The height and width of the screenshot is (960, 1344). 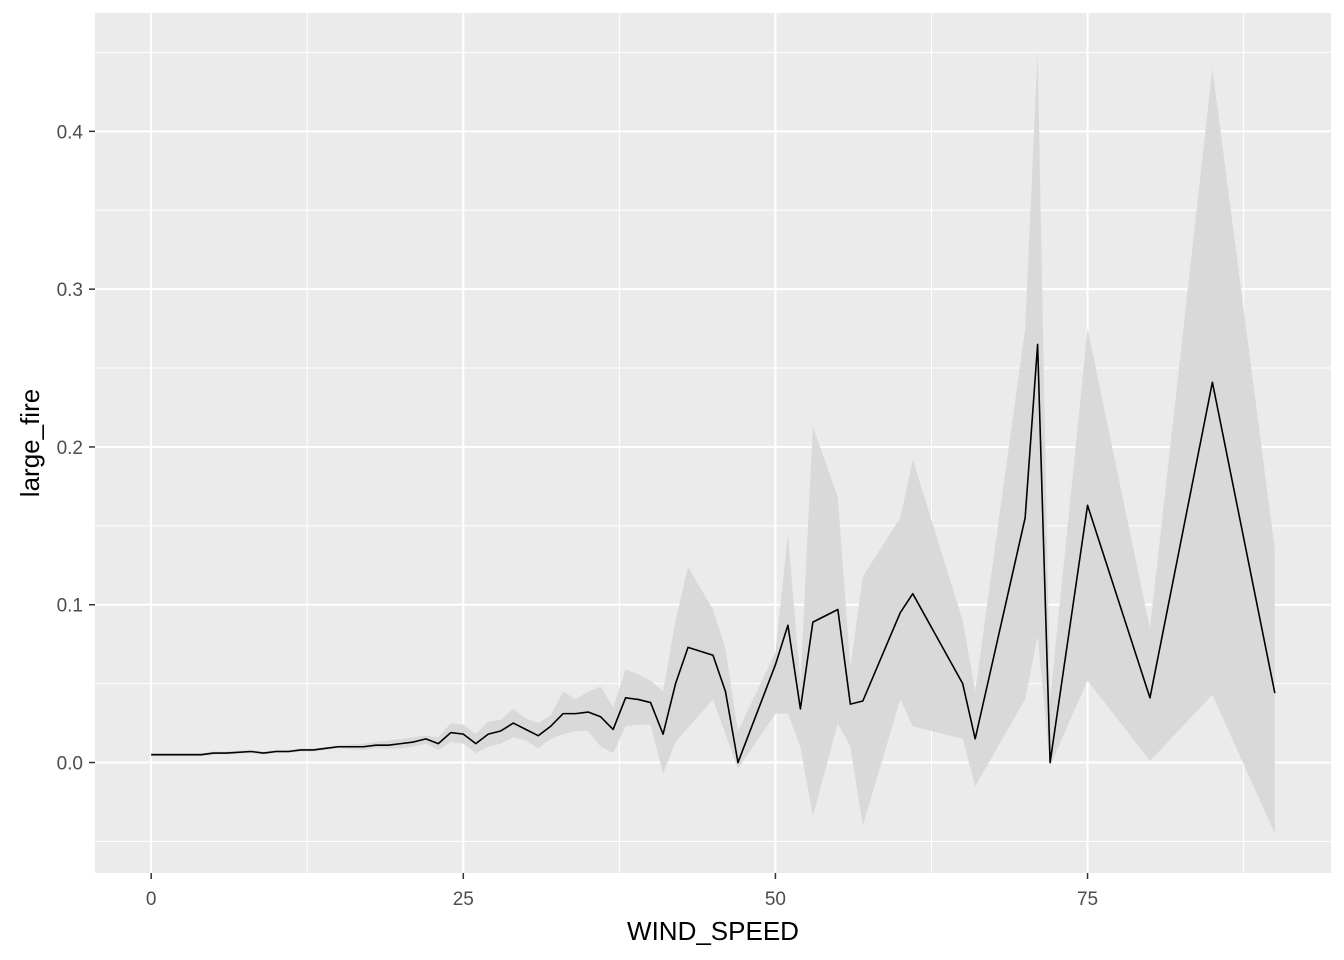 What do you see at coordinates (70, 448) in the screenshot?
I see `y-tick-label: 0.2` at bounding box center [70, 448].